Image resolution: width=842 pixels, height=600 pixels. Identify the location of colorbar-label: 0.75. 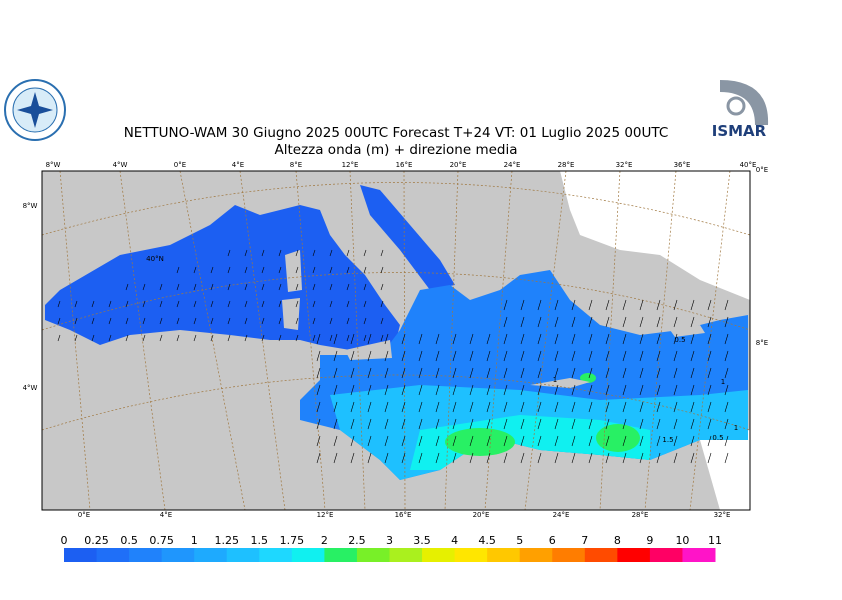
(161, 540).